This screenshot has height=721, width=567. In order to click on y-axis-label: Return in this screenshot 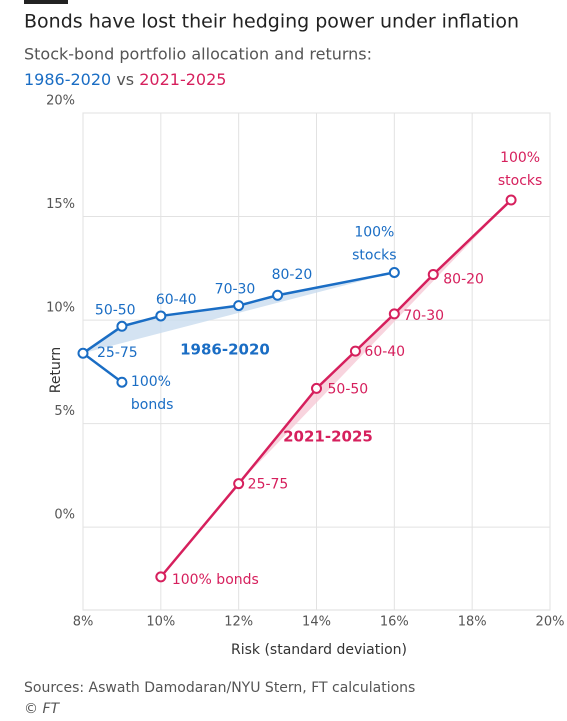, I will do `click(56, 370)`.